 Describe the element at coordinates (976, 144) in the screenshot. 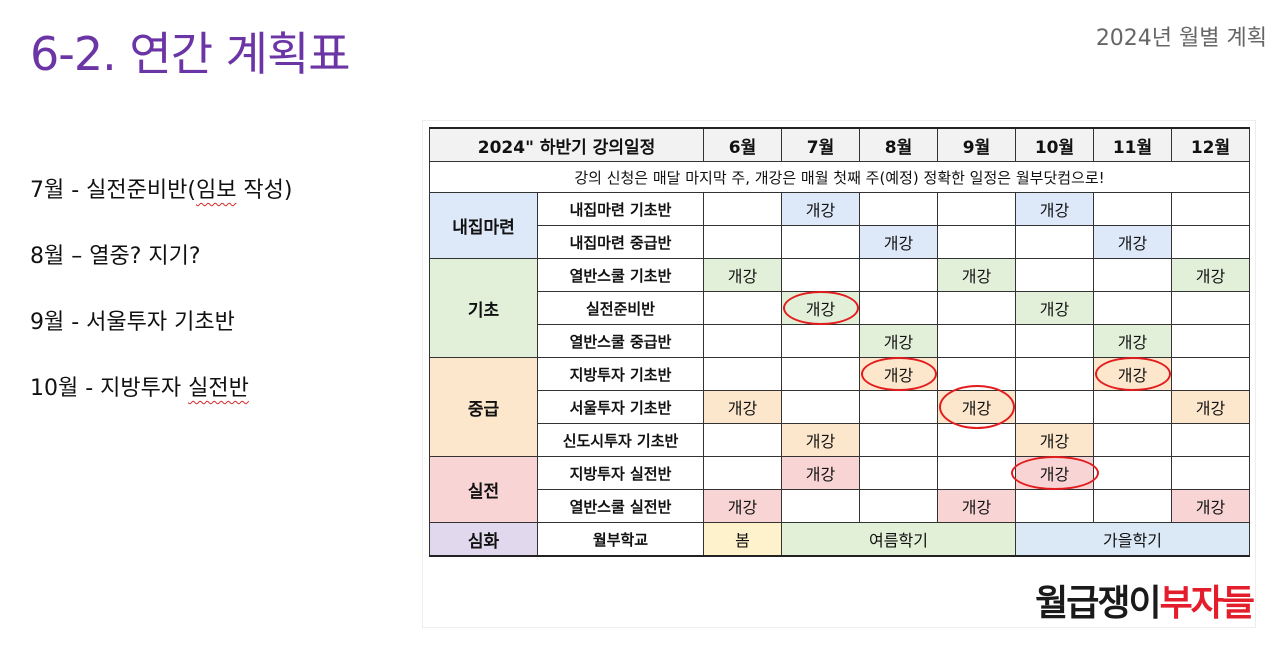

I see `header-month: 9월` at that location.